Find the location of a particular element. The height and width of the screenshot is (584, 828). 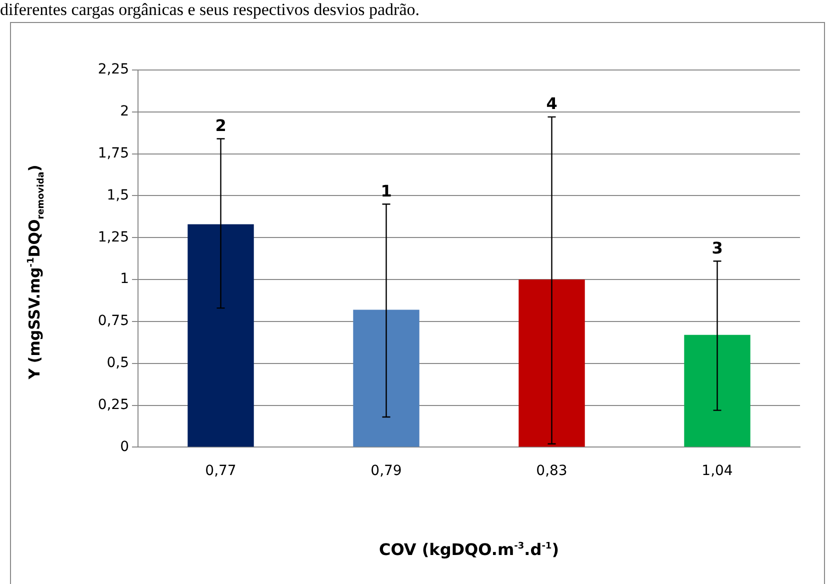

y-tick-label: 0,5 is located at coordinates (117, 363).